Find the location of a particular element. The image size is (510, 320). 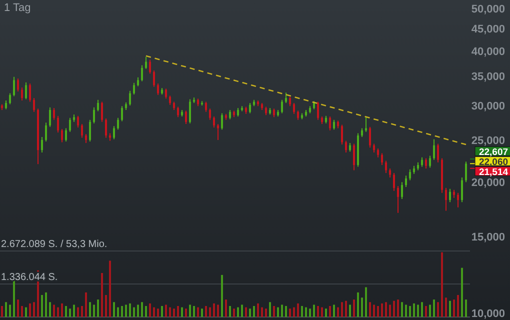

ref-line-label: 21,514 is located at coordinates (493, 172).